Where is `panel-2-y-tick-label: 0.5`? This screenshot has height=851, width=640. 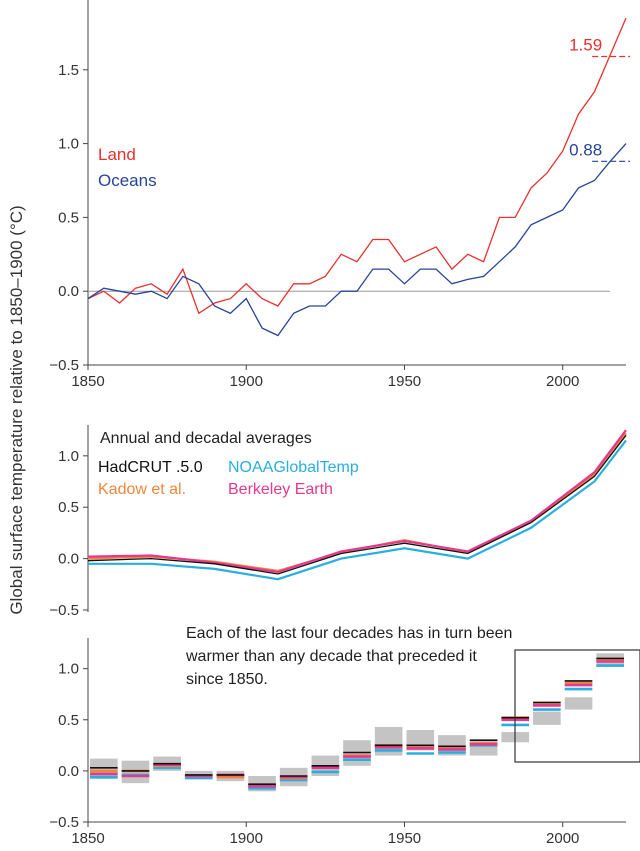
panel-2-y-tick-label: 0.5 is located at coordinates (68, 507).